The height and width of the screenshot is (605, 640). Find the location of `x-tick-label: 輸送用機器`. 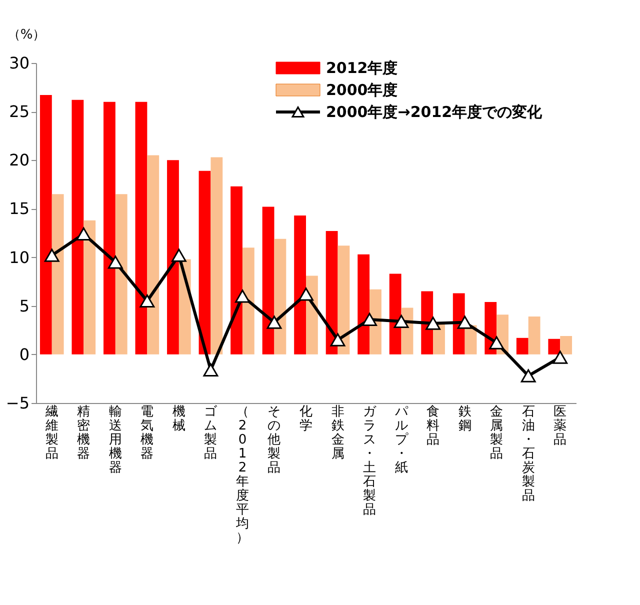

x-tick-label: 輸送用機器 is located at coordinates (115, 440).